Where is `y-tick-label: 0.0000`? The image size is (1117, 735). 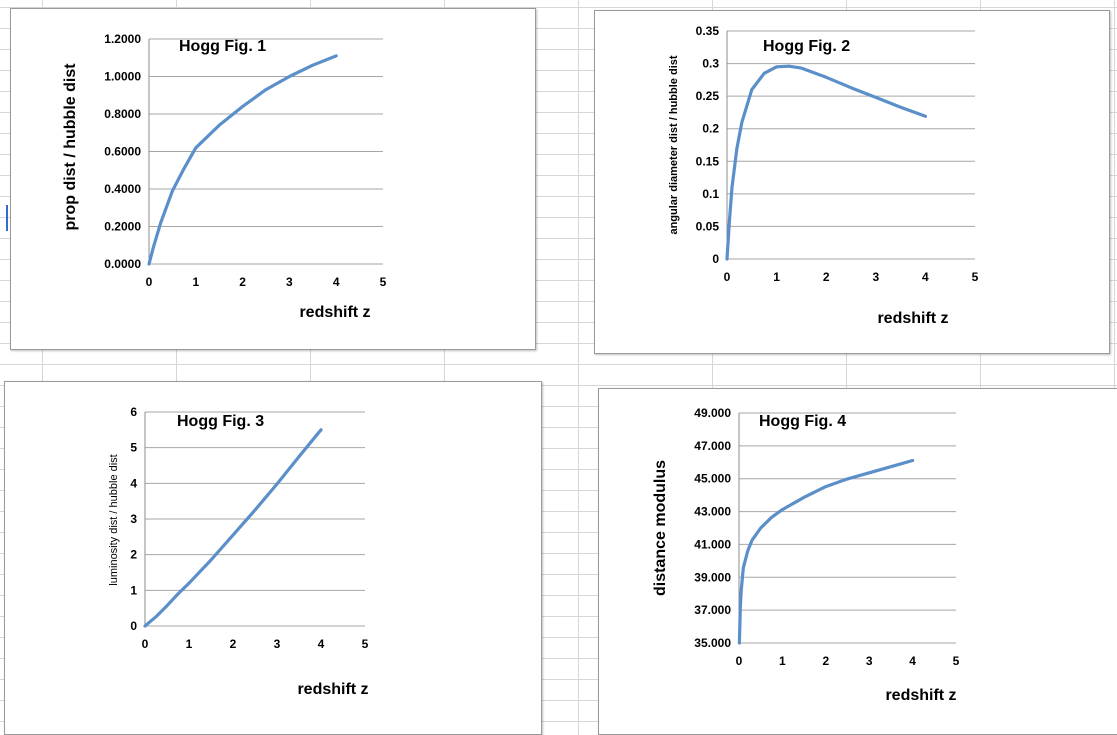
y-tick-label: 0.0000 is located at coordinates (122, 264).